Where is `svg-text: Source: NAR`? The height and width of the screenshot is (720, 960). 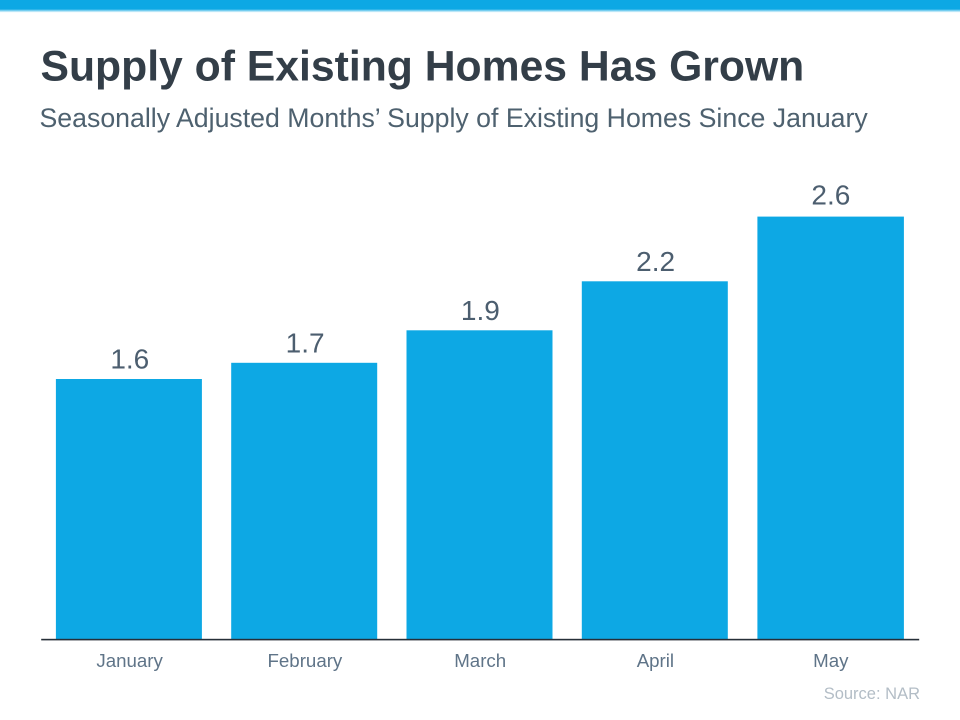
svg-text: Source: NAR is located at coordinates (872, 694).